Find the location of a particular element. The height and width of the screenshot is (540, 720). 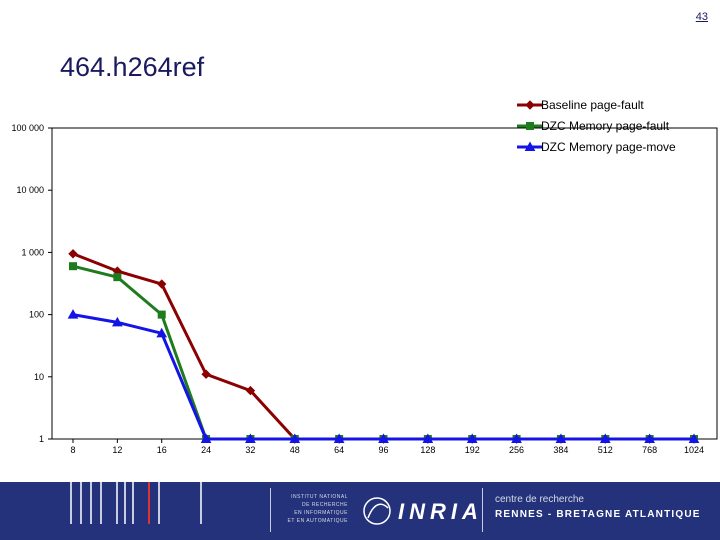

institute-line: INSTITUT NATIONAL is located at coordinates (319, 497).